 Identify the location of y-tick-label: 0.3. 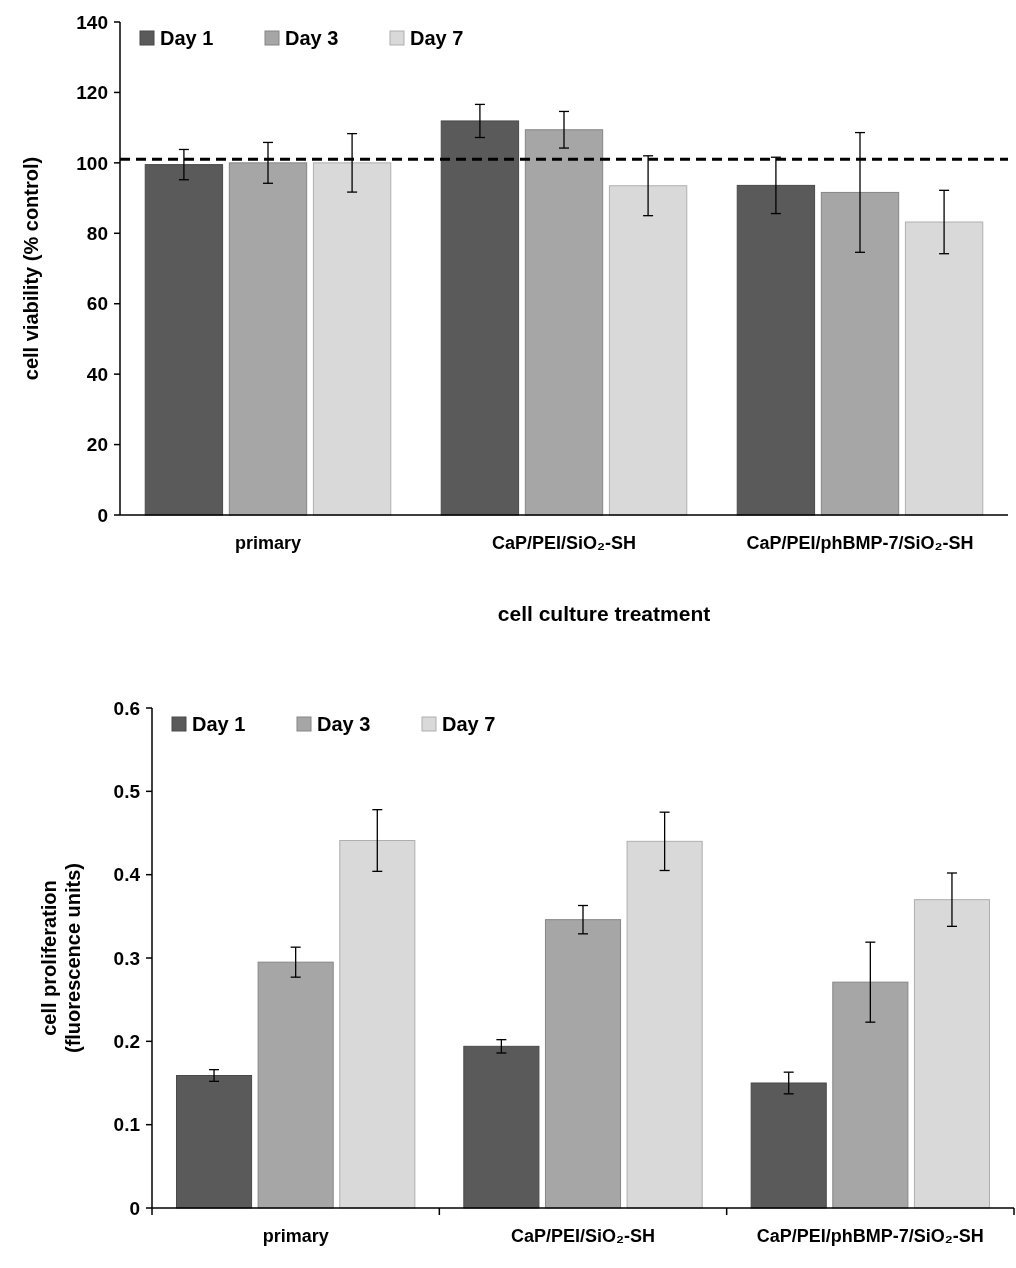
(126, 958).